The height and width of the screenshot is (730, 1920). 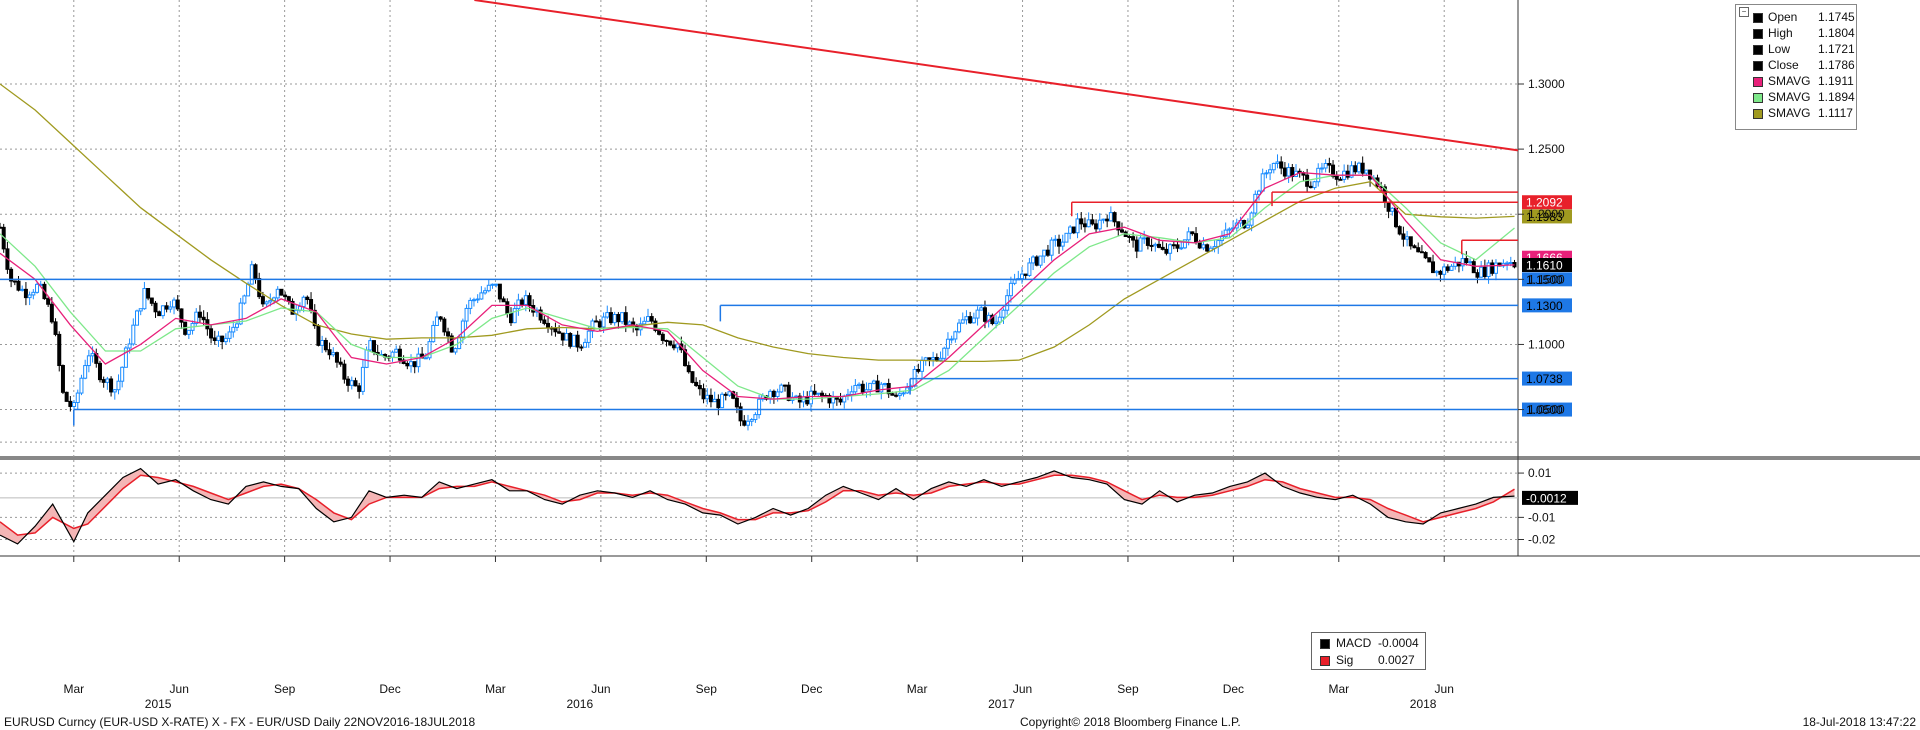 What do you see at coordinates (1345, 660) in the screenshot?
I see `macd-legend-label: Sig` at bounding box center [1345, 660].